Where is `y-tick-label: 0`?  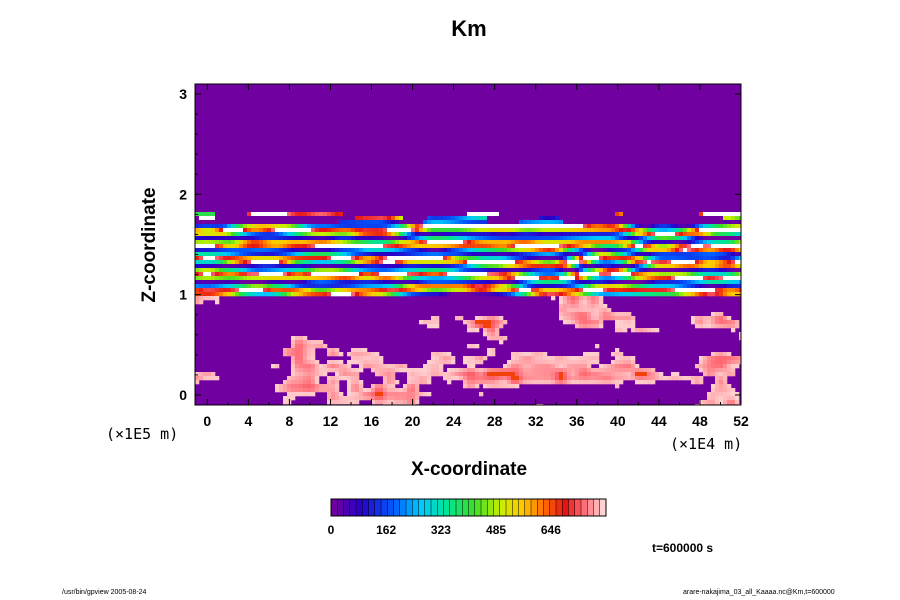
y-tick-label: 0 is located at coordinates (183, 395).